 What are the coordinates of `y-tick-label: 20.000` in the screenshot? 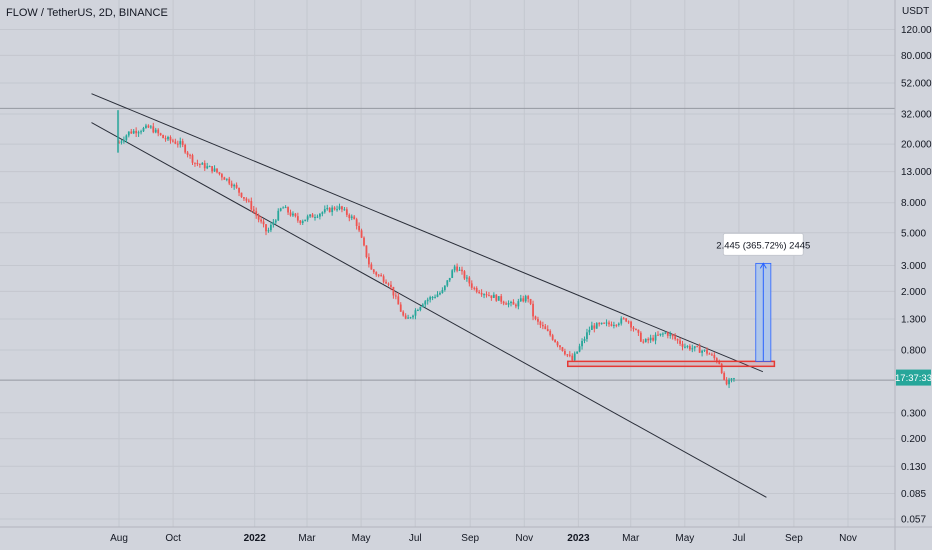 It's located at (916, 145).